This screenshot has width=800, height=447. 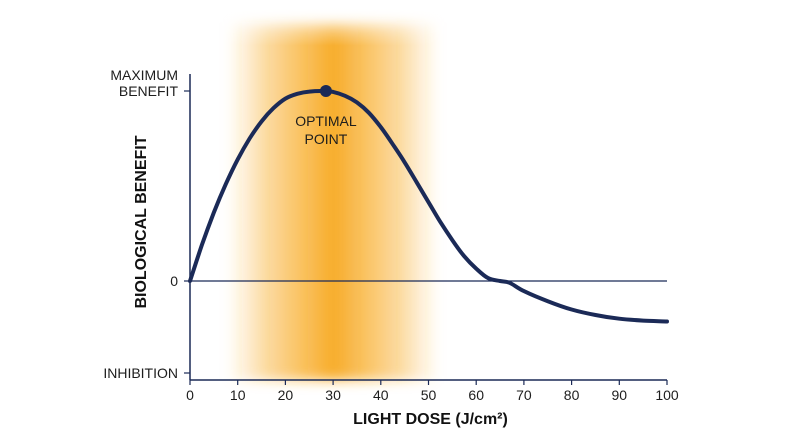 I want to click on x-tick-label: 0, so click(x=190, y=395).